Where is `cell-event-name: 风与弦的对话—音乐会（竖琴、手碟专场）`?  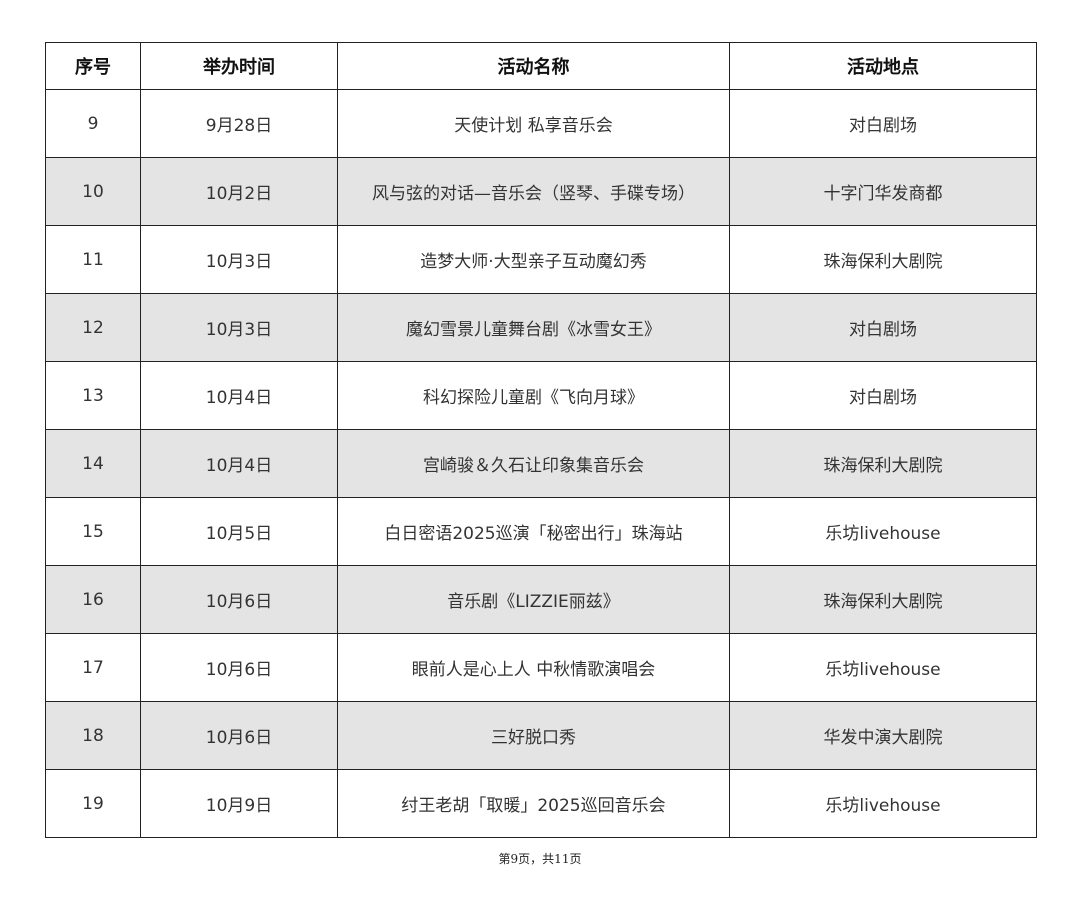
cell-event-name: 风与弦的对话—音乐会（竖琴、手碟专场） is located at coordinates (533, 191).